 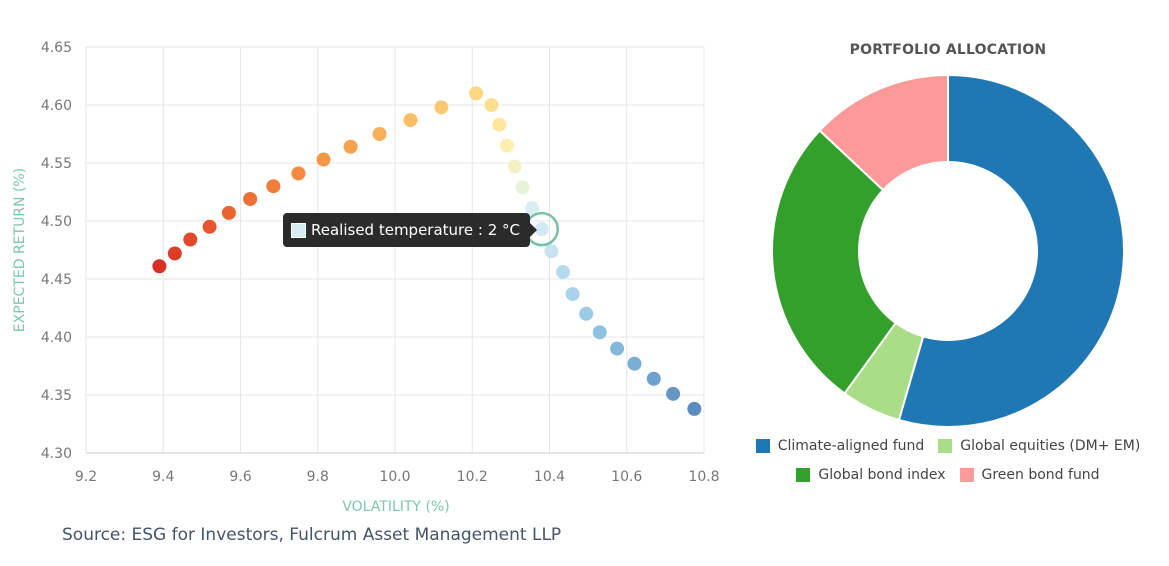 I want to click on x-tick-label: 10.6, so click(x=626, y=477).